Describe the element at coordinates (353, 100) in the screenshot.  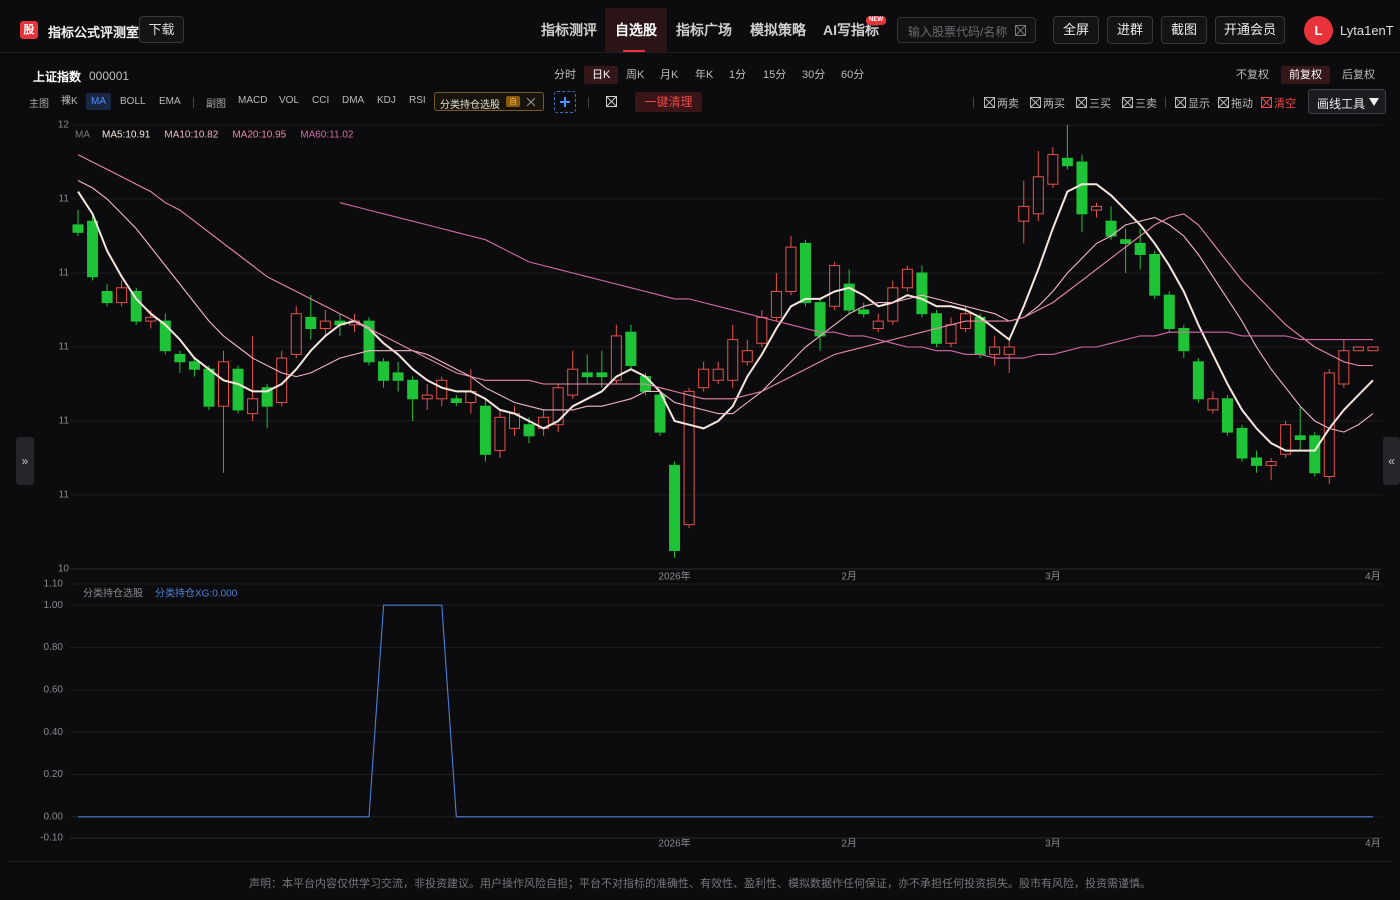
I see `sub-indicator: DMA` at that location.